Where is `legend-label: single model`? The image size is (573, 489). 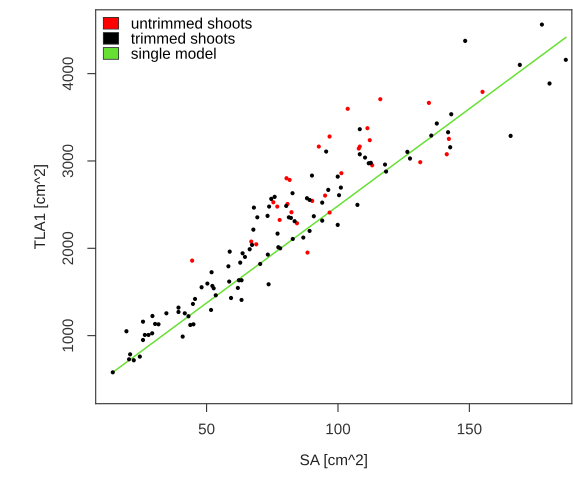
legend-label: single model is located at coordinates (173, 55).